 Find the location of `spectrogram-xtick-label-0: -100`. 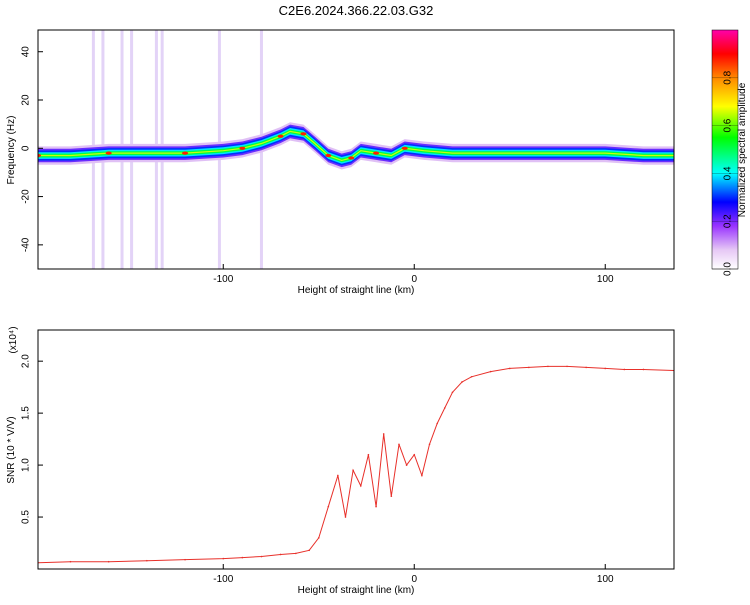

spectrogram-xtick-label-0: -100 is located at coordinates (223, 279).